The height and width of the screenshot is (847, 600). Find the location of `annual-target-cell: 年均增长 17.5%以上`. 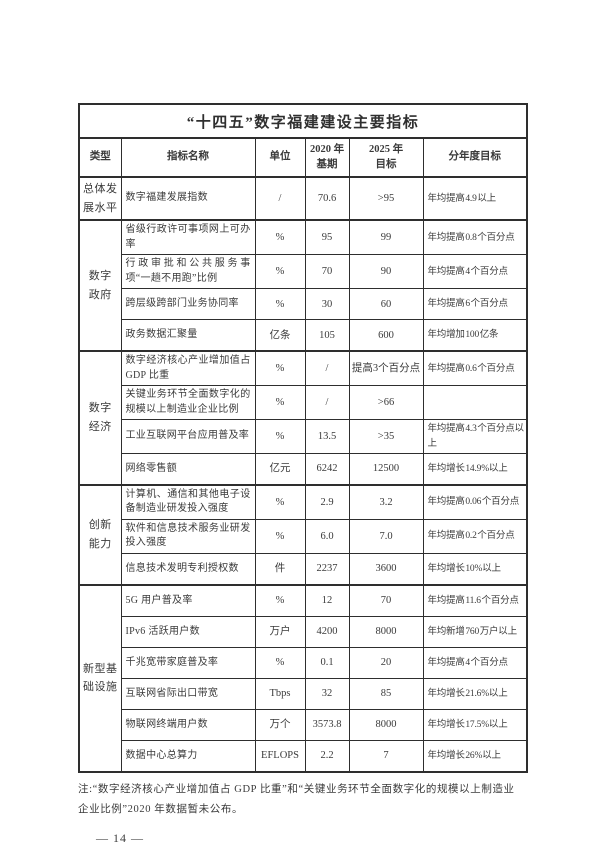

annual-target-cell: 年均增长 17.5%以上 is located at coordinates (475, 724).